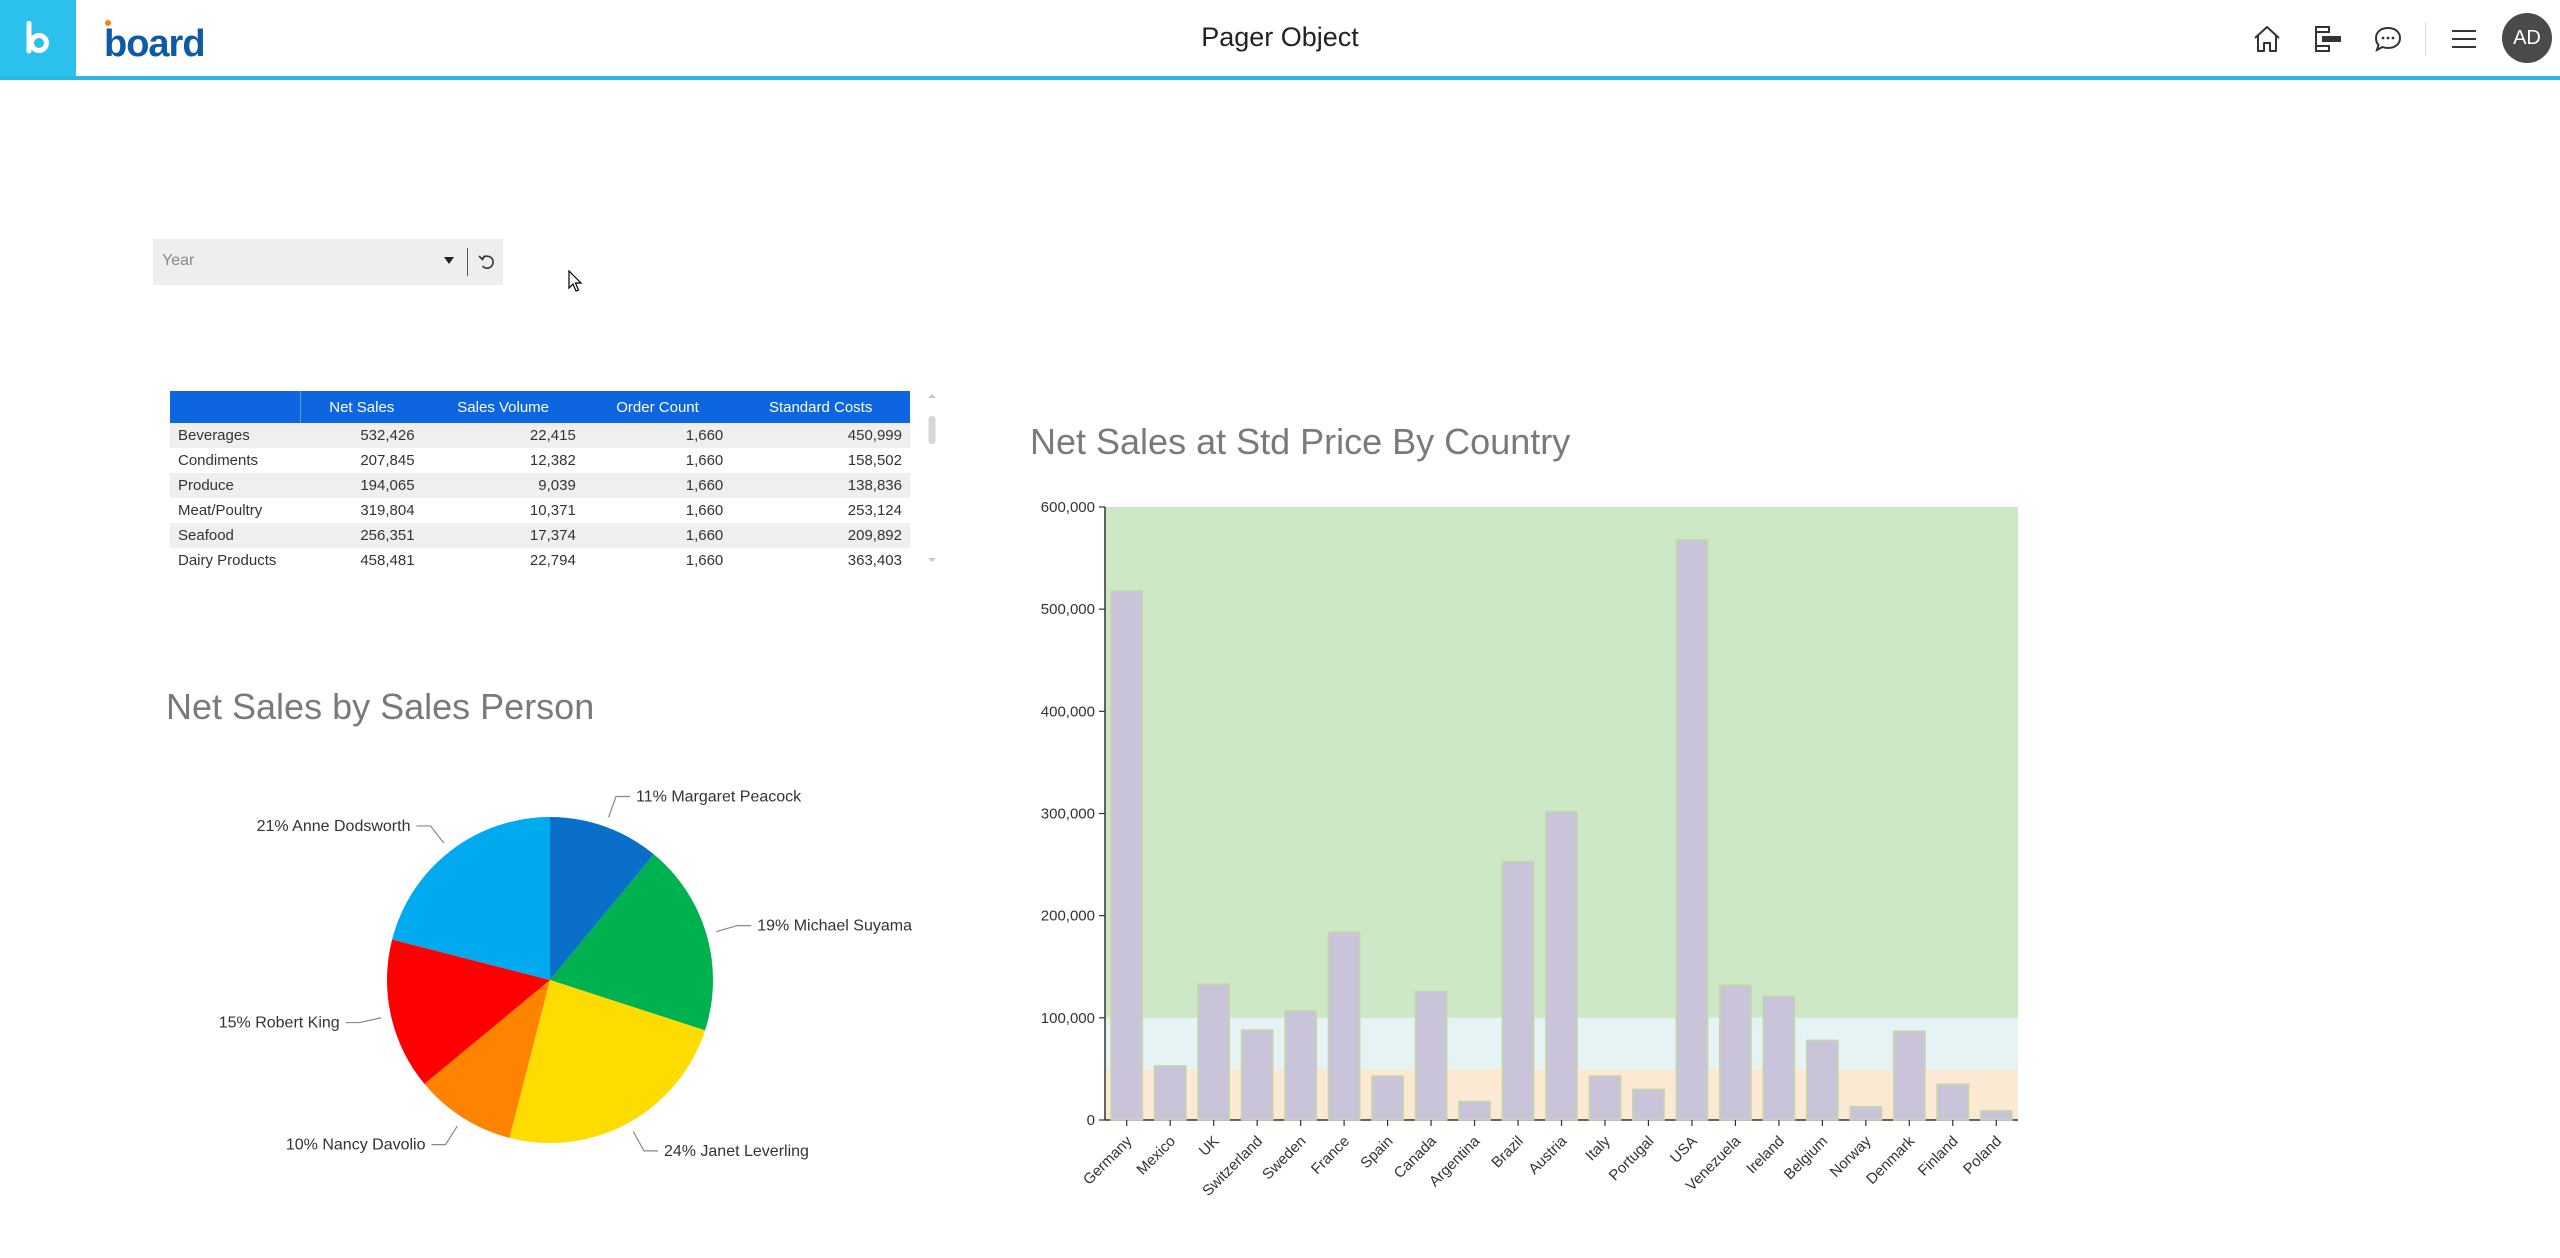 The height and width of the screenshot is (1258, 2560). I want to click on x-tick-label: UK, so click(1209, 1146).